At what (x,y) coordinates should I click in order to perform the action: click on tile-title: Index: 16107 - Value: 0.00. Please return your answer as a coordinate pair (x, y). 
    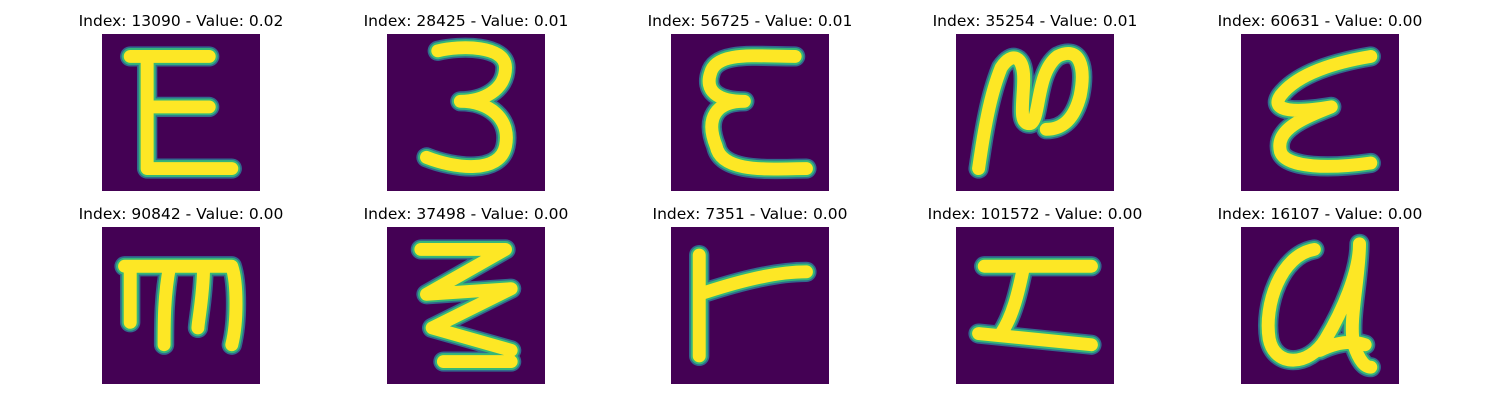
    Looking at the image, I should click on (1320, 214).